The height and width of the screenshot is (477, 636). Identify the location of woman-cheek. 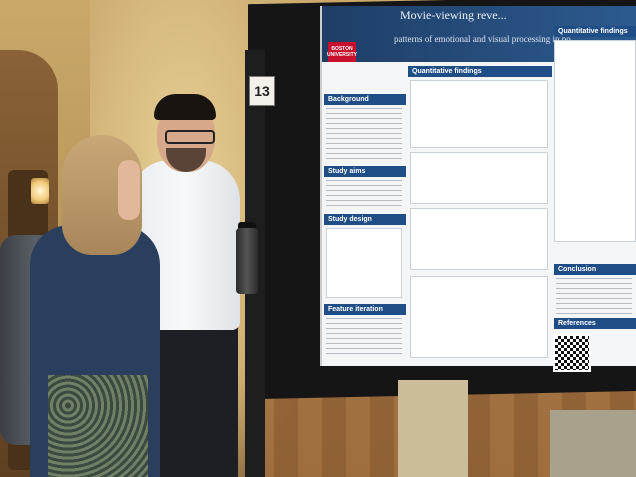
(129, 190).